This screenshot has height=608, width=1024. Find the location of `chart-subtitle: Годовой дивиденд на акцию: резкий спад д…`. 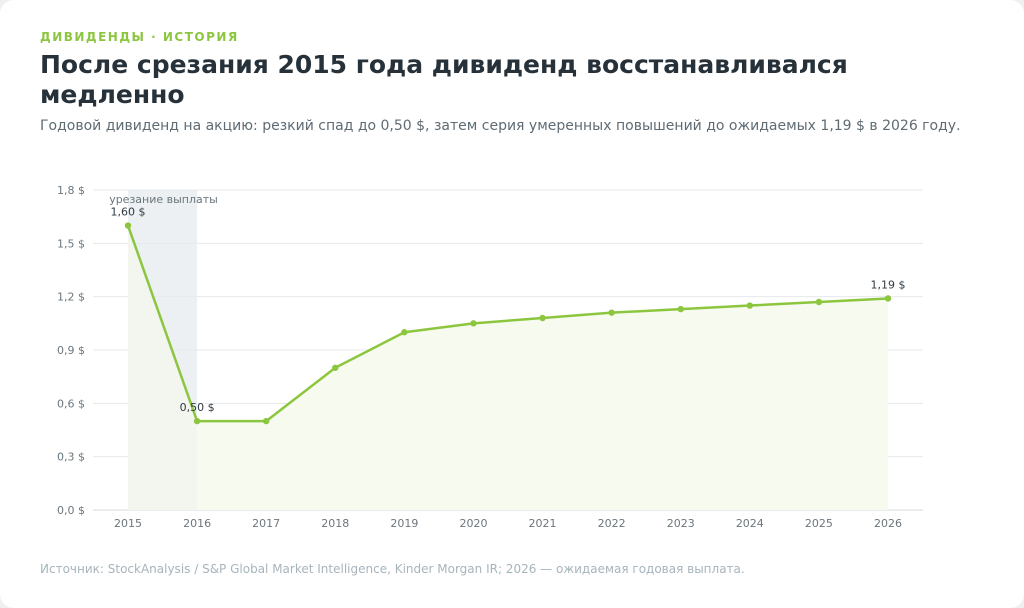

chart-subtitle: Годовой дивиденд на акцию: резкий спад д… is located at coordinates (500, 126).